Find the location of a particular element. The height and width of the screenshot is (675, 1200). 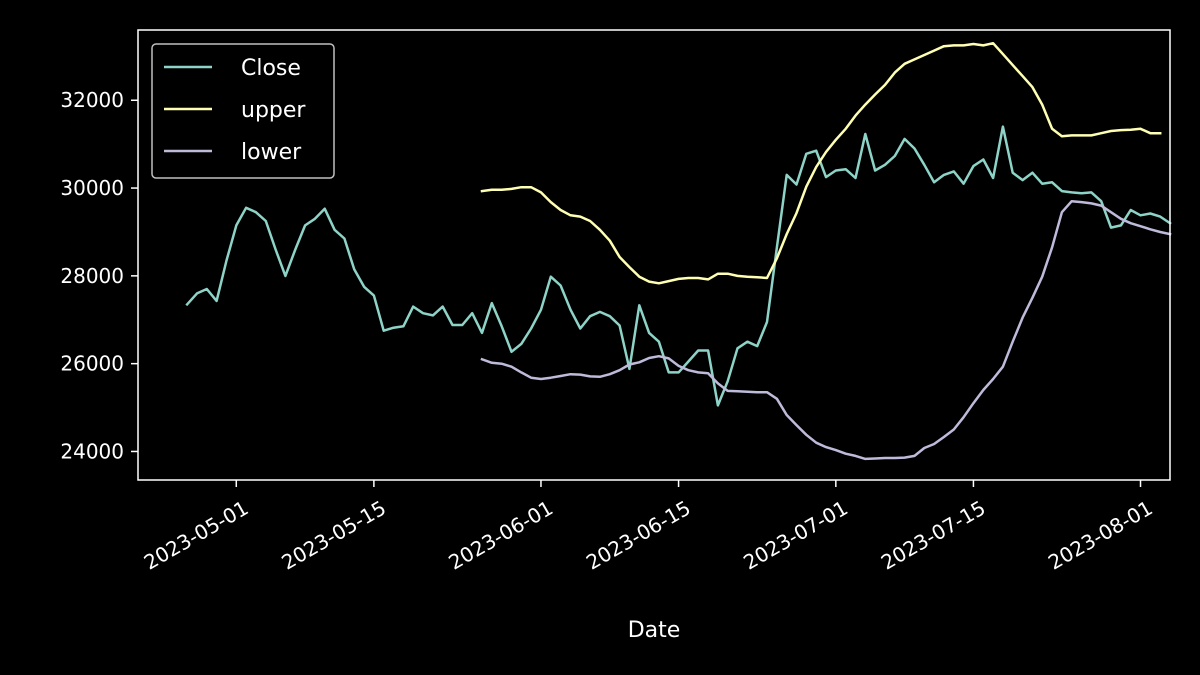

legend-label-close: Close is located at coordinates (271, 68).